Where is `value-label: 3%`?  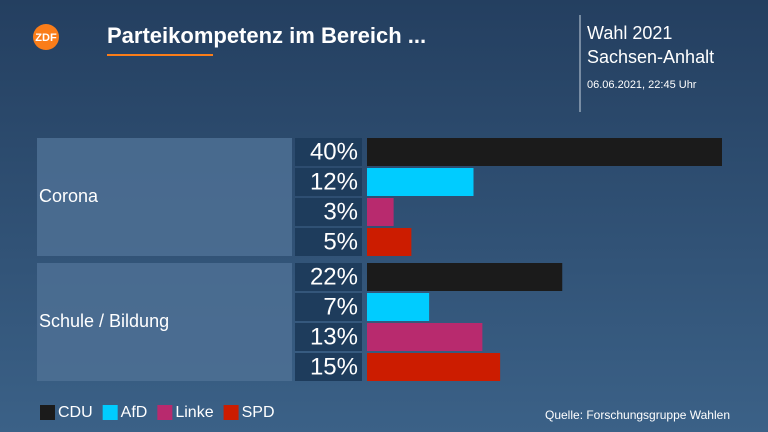
value-label: 3% is located at coordinates (340, 211).